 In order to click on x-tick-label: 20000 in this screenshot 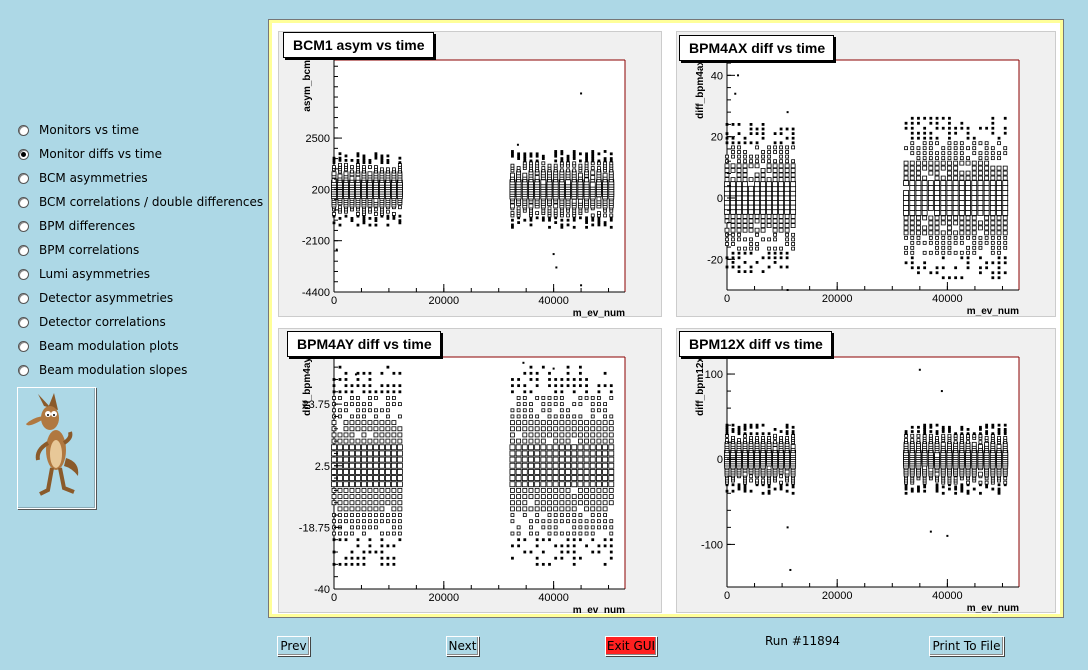, I will do `click(837, 596)`.